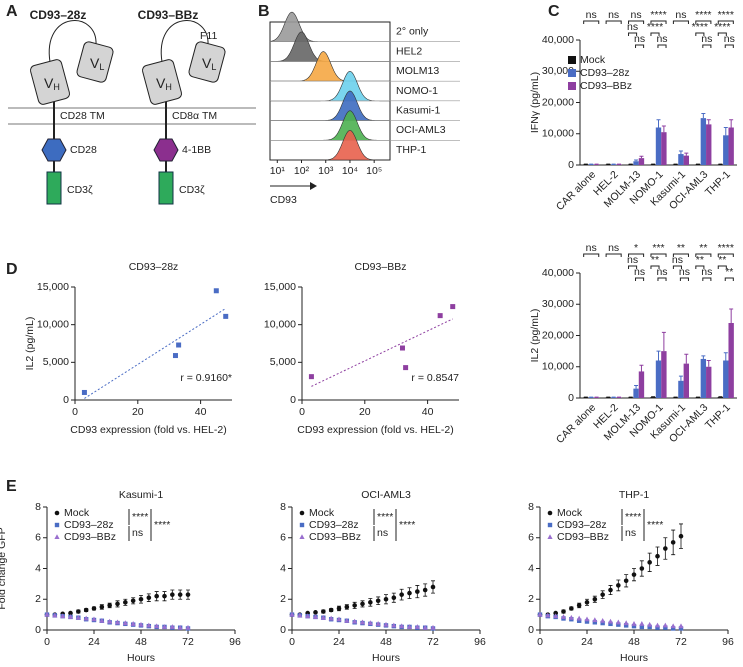 Image resolution: width=743 pixels, height=667 pixels. What do you see at coordinates (558, 134) in the screenshot?
I see `y-tick-label: 10,000` at bounding box center [558, 134].